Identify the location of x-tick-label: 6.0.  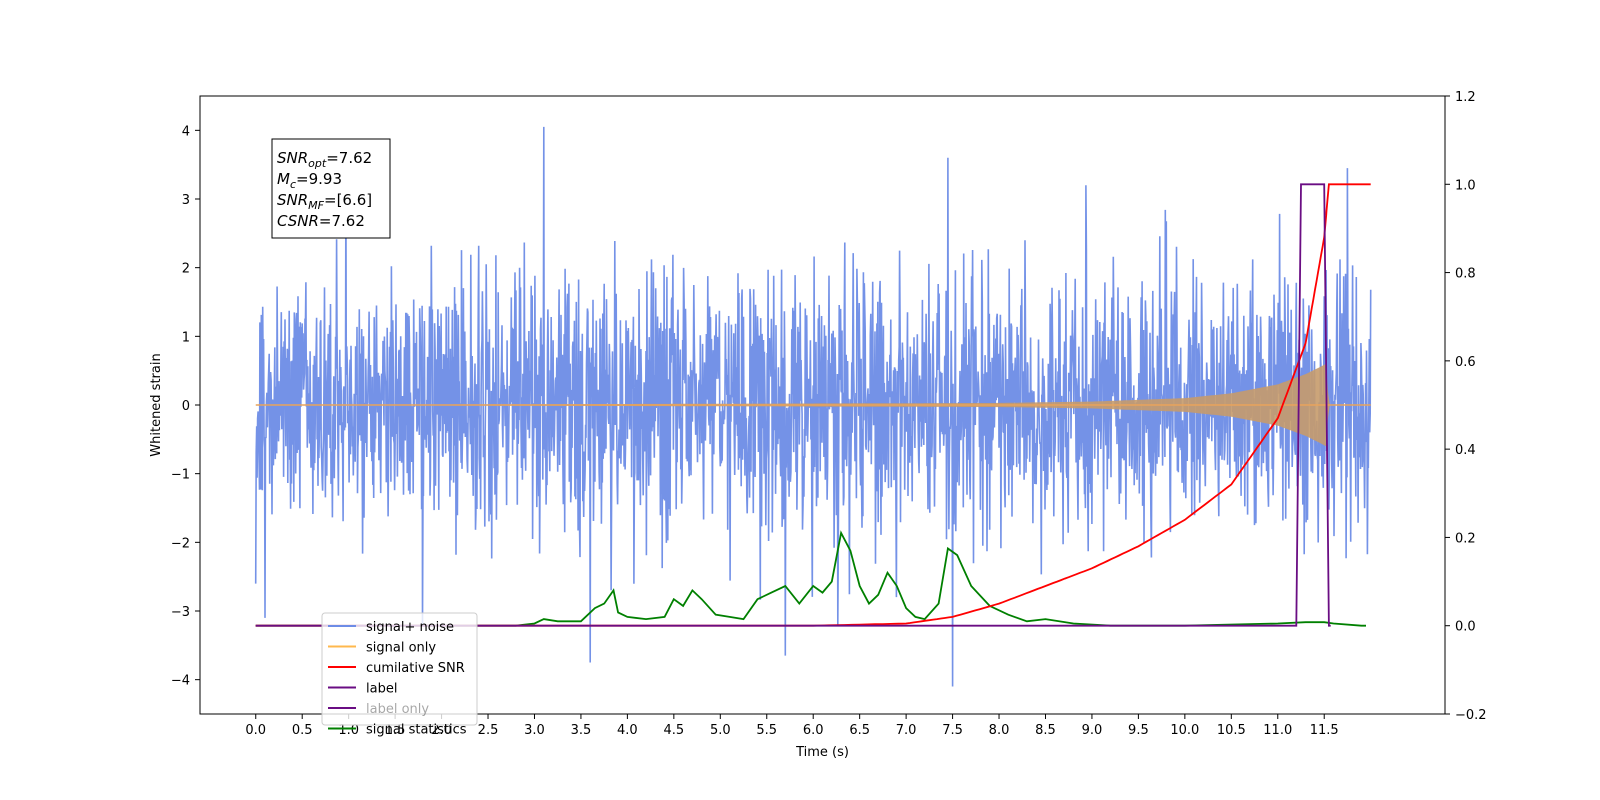
(813, 730).